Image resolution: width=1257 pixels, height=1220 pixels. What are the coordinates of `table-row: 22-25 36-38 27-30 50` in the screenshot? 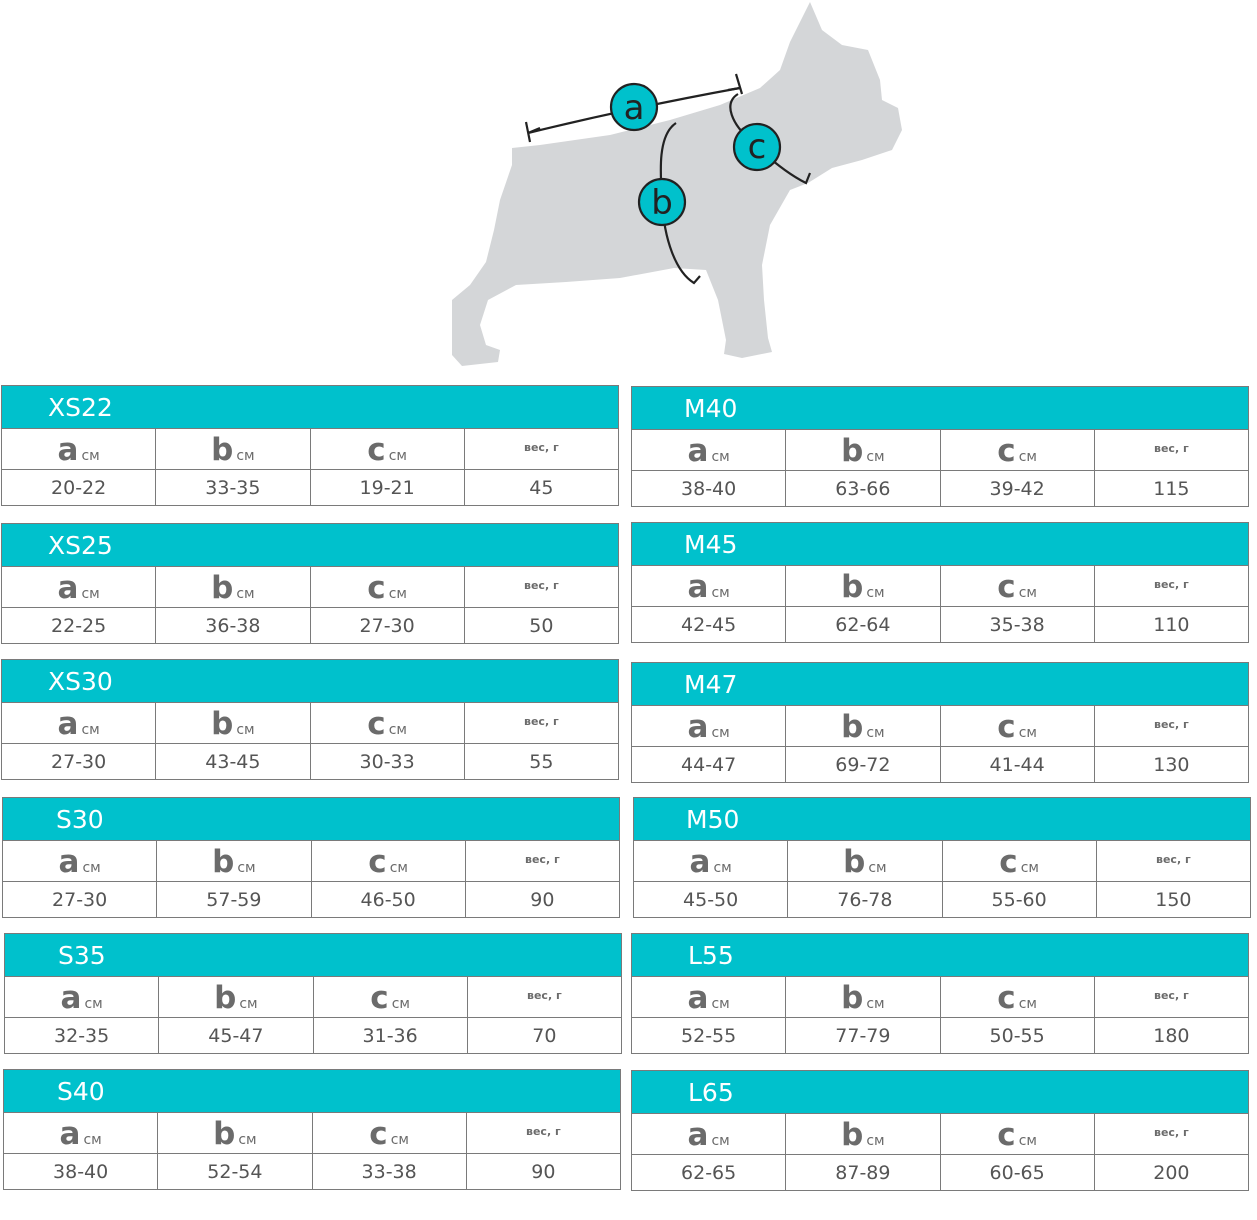 It's located at (310, 625).